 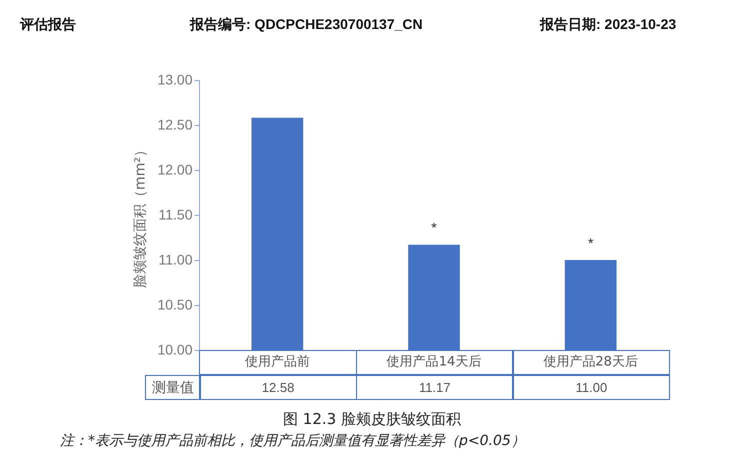 What do you see at coordinates (48, 25) in the screenshot?
I see `text: 评估报告` at bounding box center [48, 25].